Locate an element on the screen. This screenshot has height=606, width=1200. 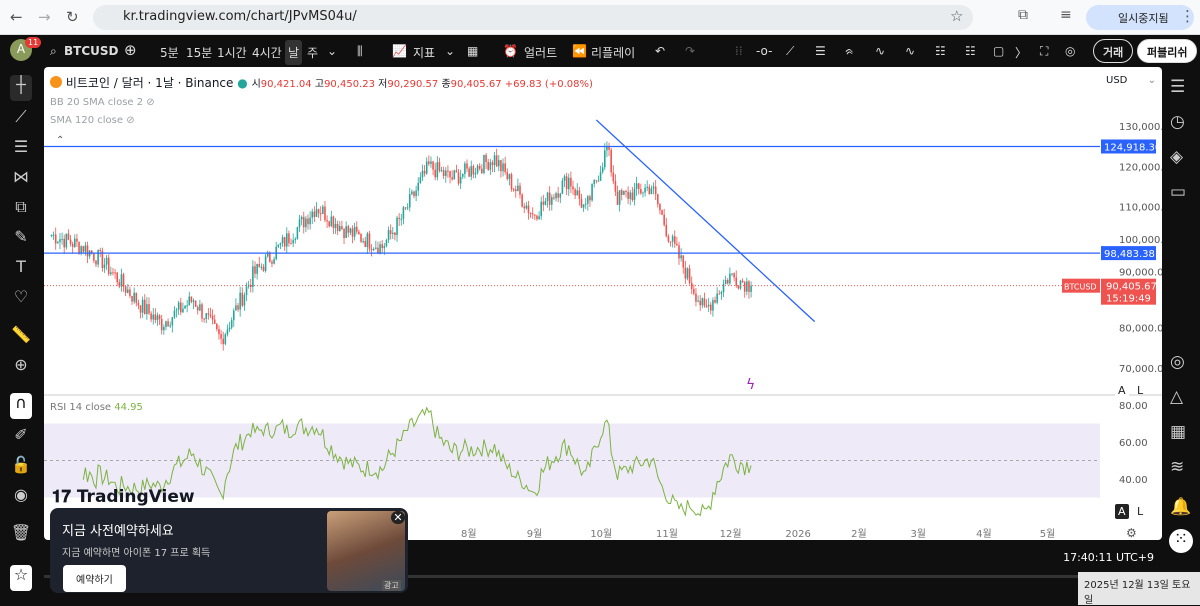
clock: 17:40:11 UTC+9 is located at coordinates (1108, 557).